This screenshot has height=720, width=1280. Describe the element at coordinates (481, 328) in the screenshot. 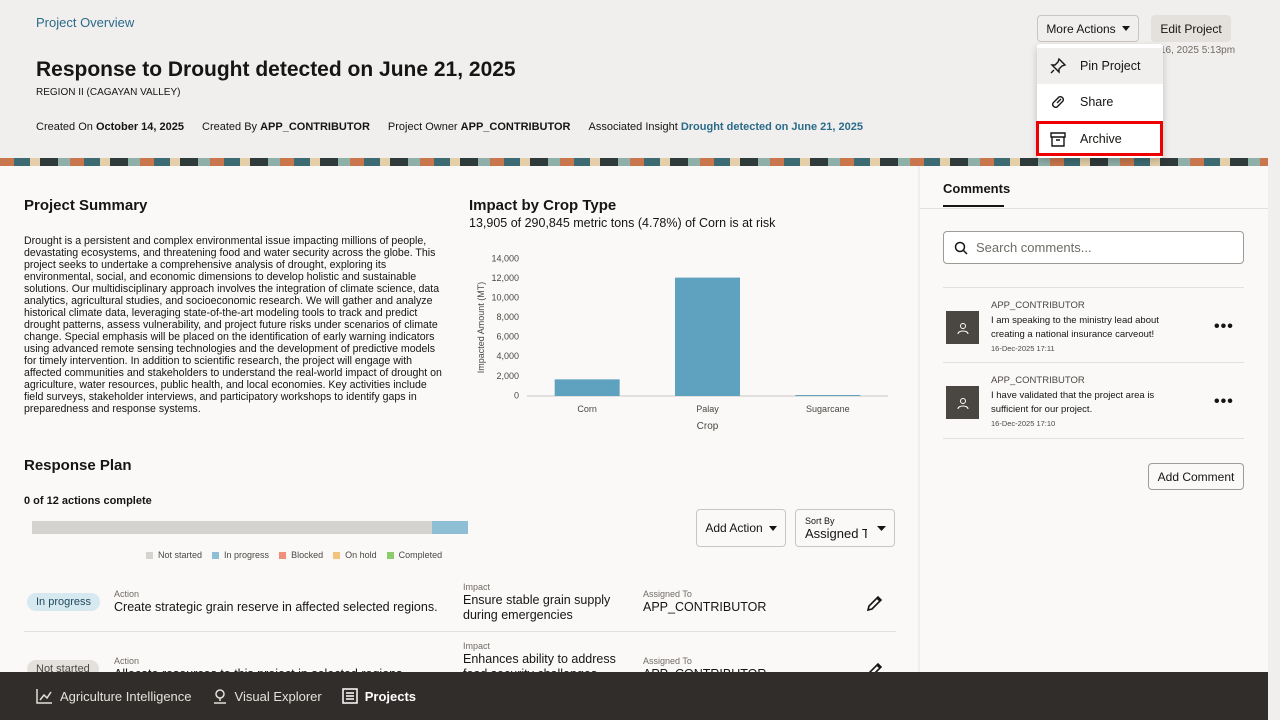

I see `y-axis-label: Impacted Amount (MT)` at that location.